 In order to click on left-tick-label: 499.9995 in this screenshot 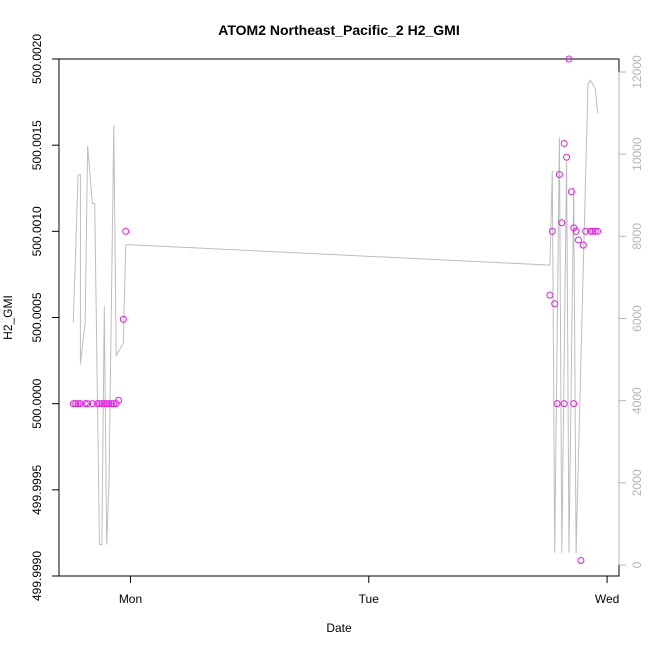, I will do `click(37, 489)`.